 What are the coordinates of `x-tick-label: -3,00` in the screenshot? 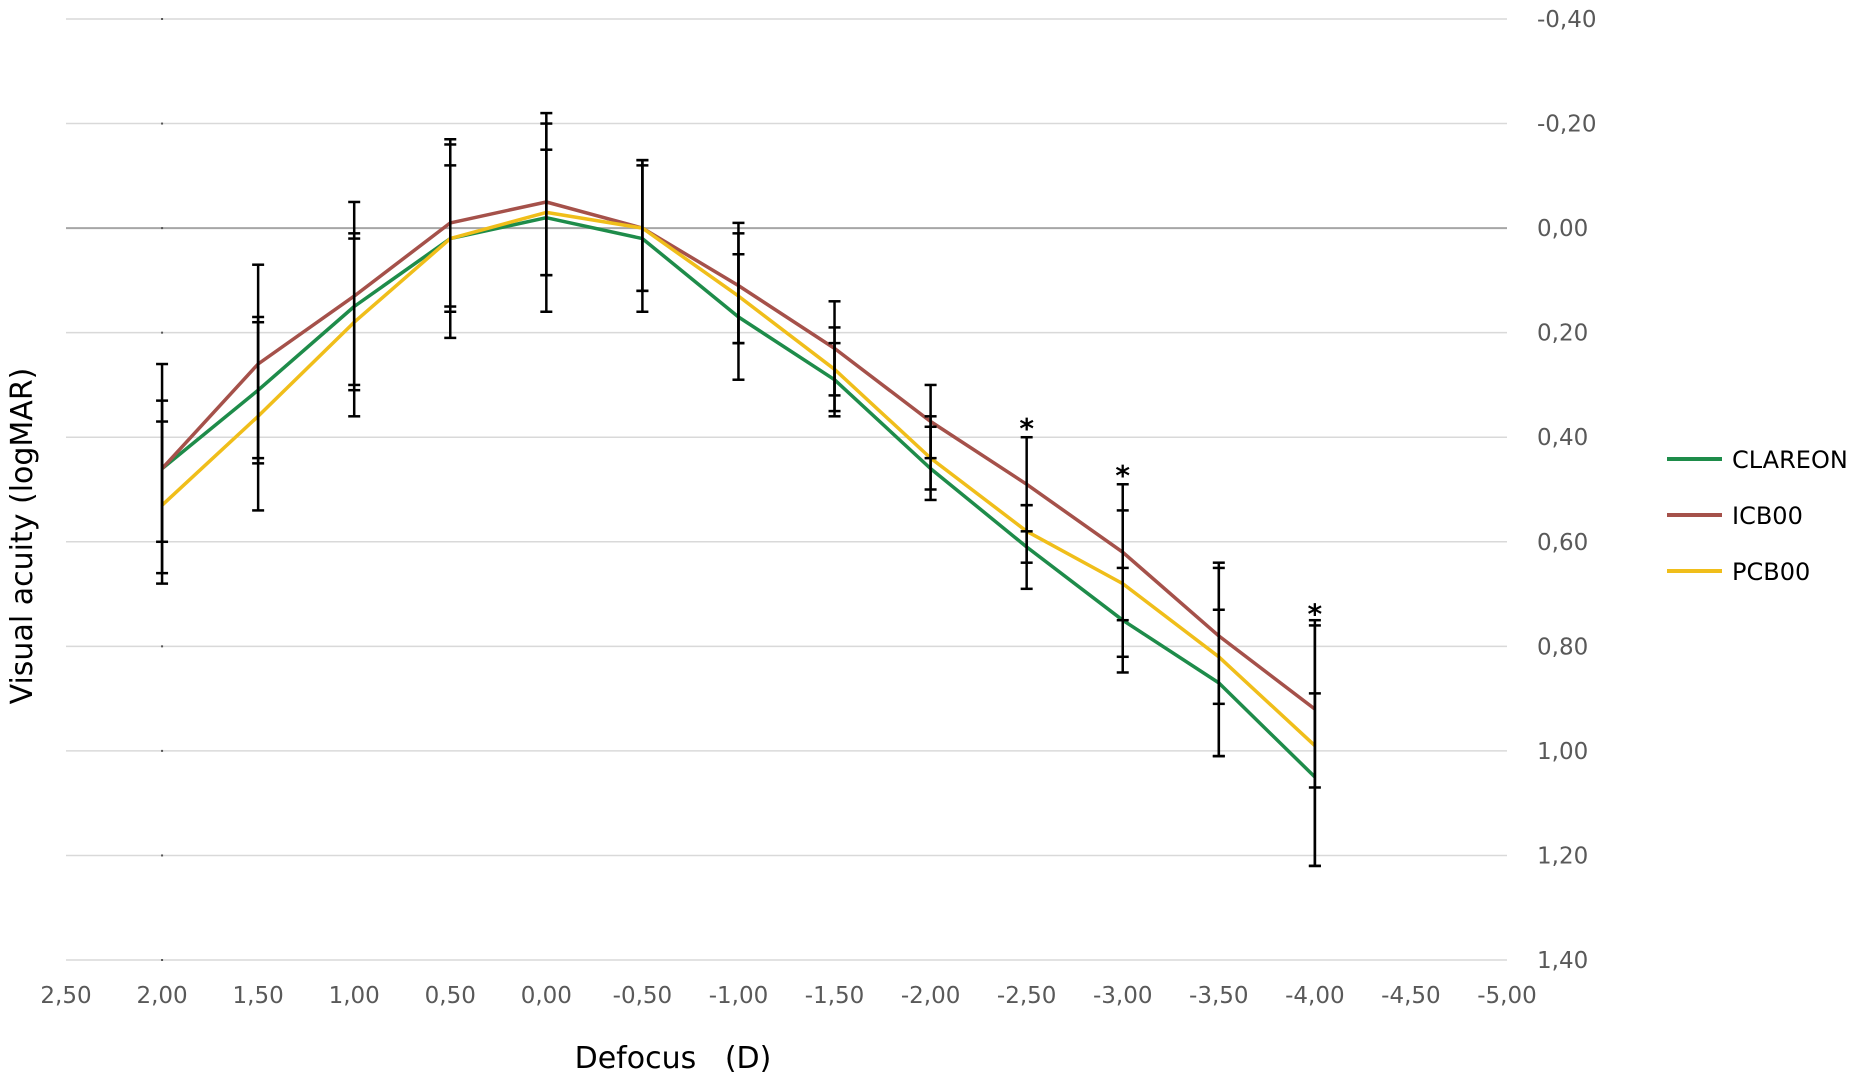 It's located at (1123, 996).